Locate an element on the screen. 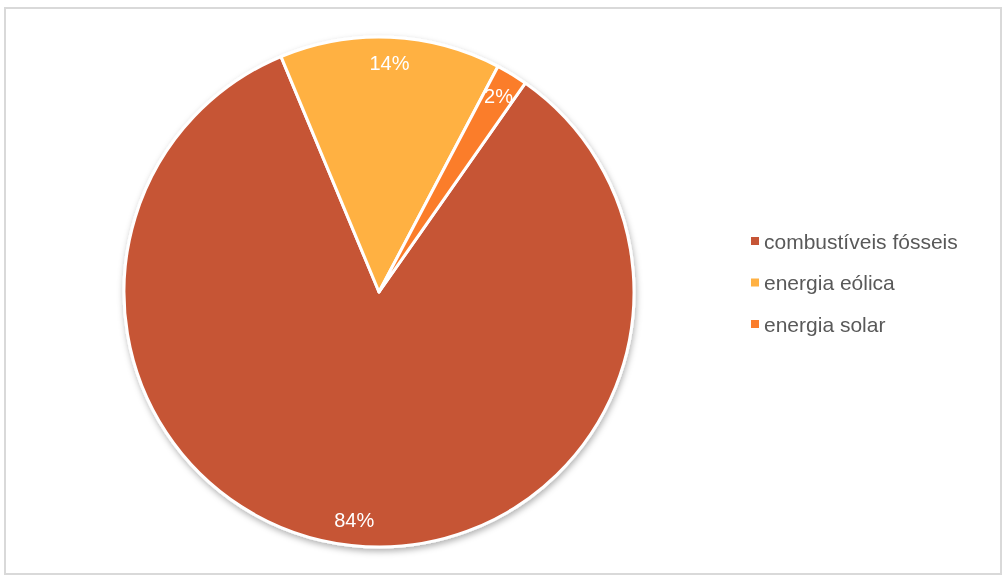 Image resolution: width=1008 pixels, height=582 pixels. legend-label: energia solar is located at coordinates (825, 324).